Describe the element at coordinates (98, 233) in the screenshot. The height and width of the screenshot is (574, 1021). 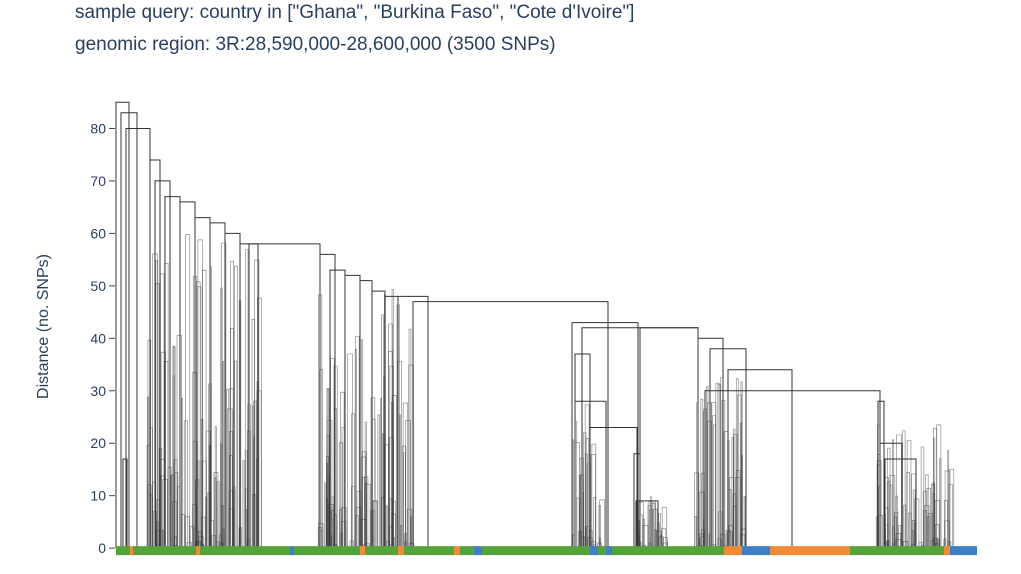
I see `y-tick-label: 60` at that location.